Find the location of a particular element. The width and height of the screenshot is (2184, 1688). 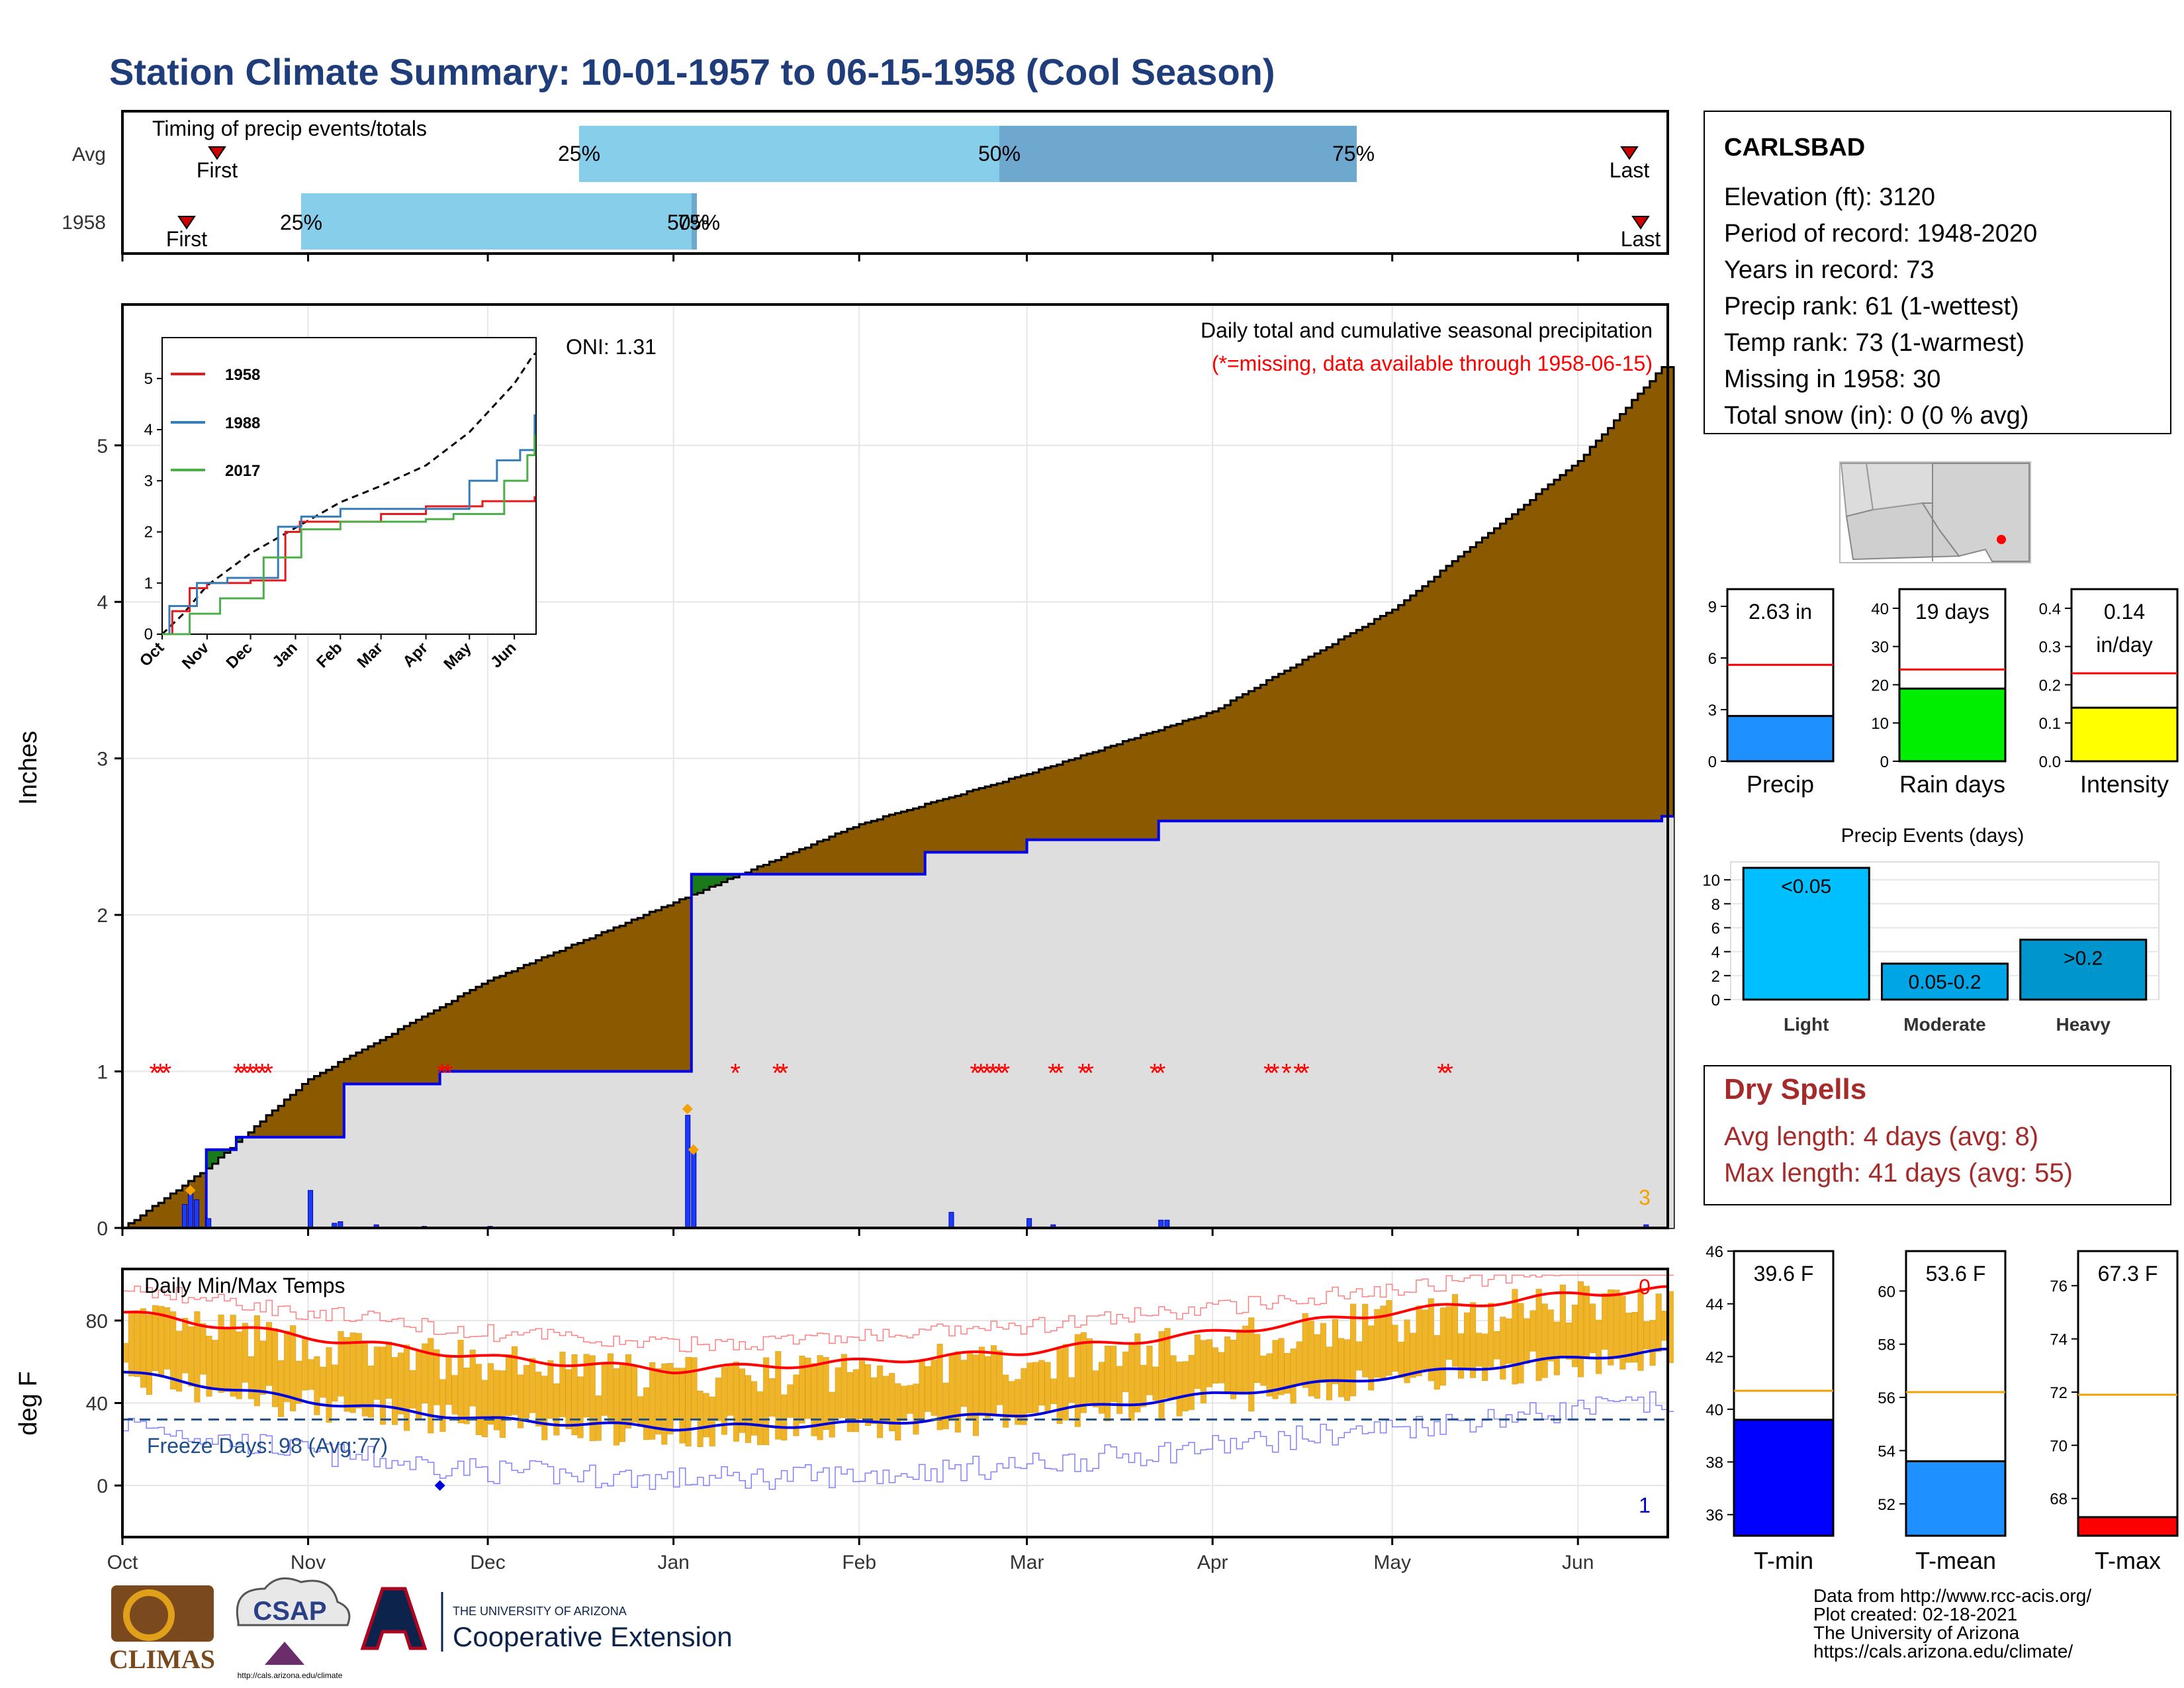

events-bar-label-0: <0.05 is located at coordinates (1806, 887).